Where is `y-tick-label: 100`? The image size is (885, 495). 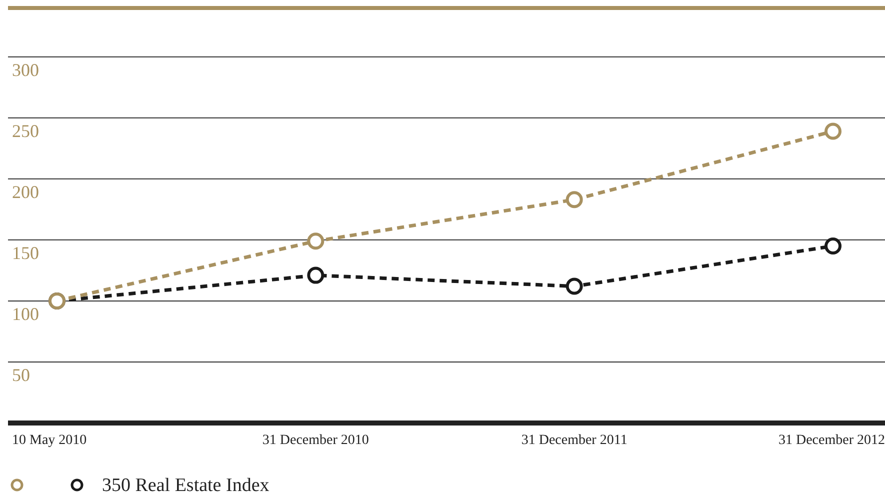
y-tick-label: 100 is located at coordinates (25, 314).